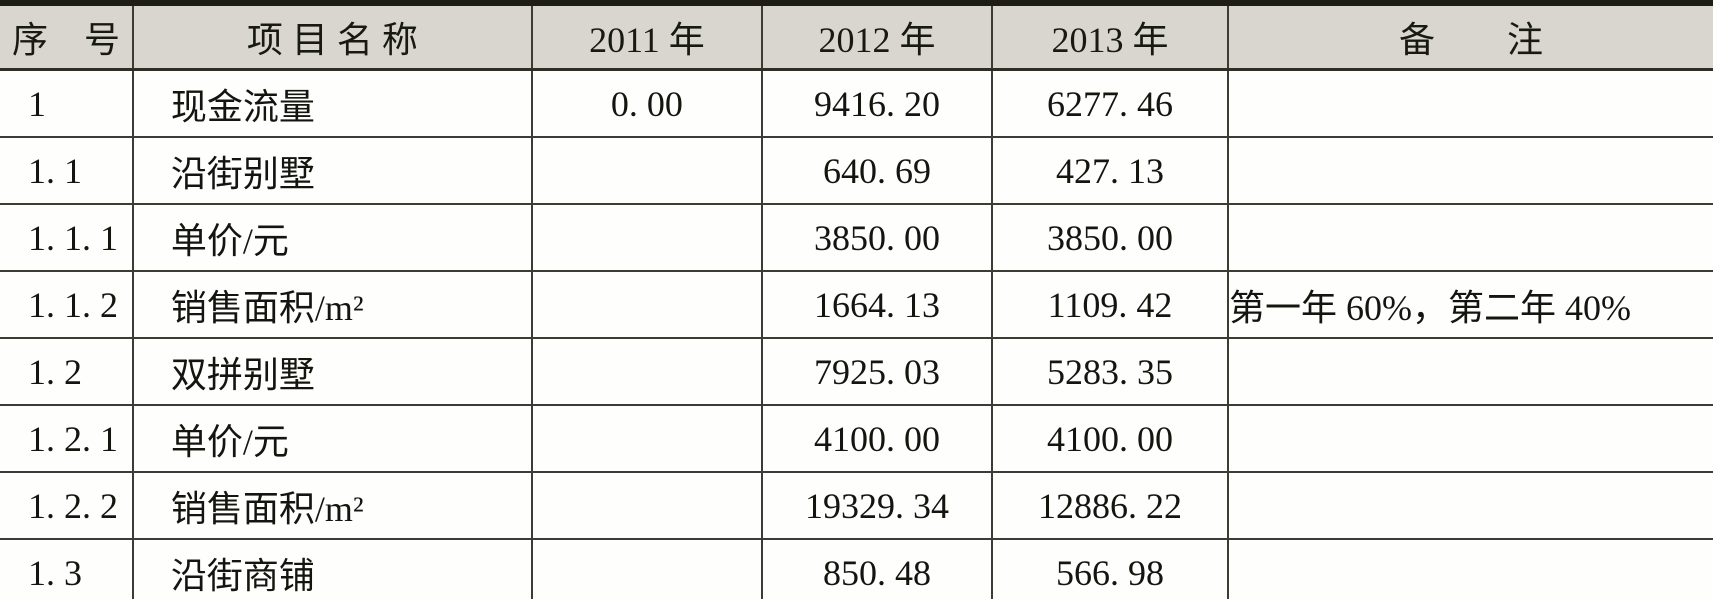 This screenshot has width=1713, height=599. I want to click on table-header-row: 序 号 项 目 名 称 2011 年 2012 年 2013 年 备 注, so click(856, 37).